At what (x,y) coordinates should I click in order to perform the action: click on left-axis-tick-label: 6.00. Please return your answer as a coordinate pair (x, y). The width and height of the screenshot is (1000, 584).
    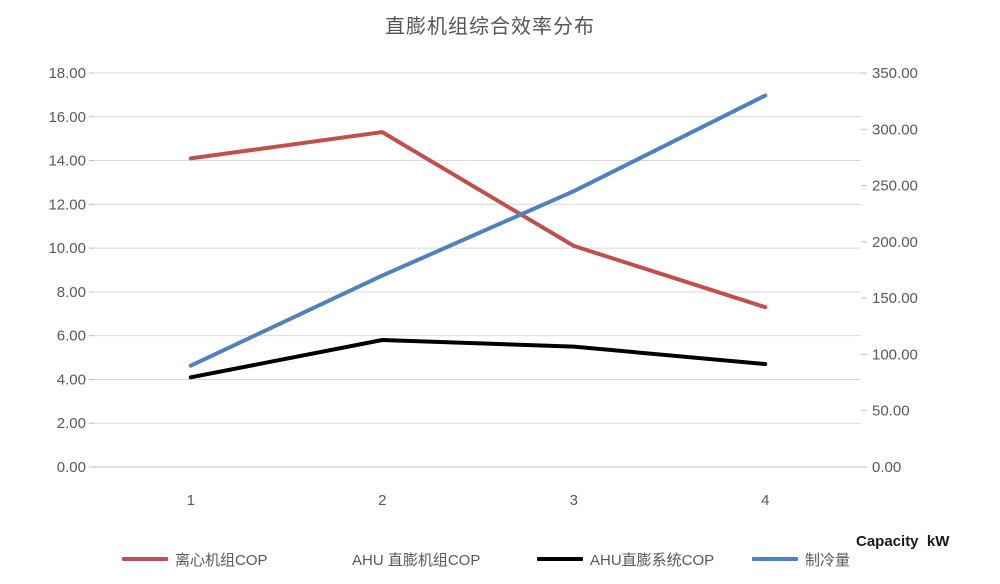
    Looking at the image, I should click on (71, 336).